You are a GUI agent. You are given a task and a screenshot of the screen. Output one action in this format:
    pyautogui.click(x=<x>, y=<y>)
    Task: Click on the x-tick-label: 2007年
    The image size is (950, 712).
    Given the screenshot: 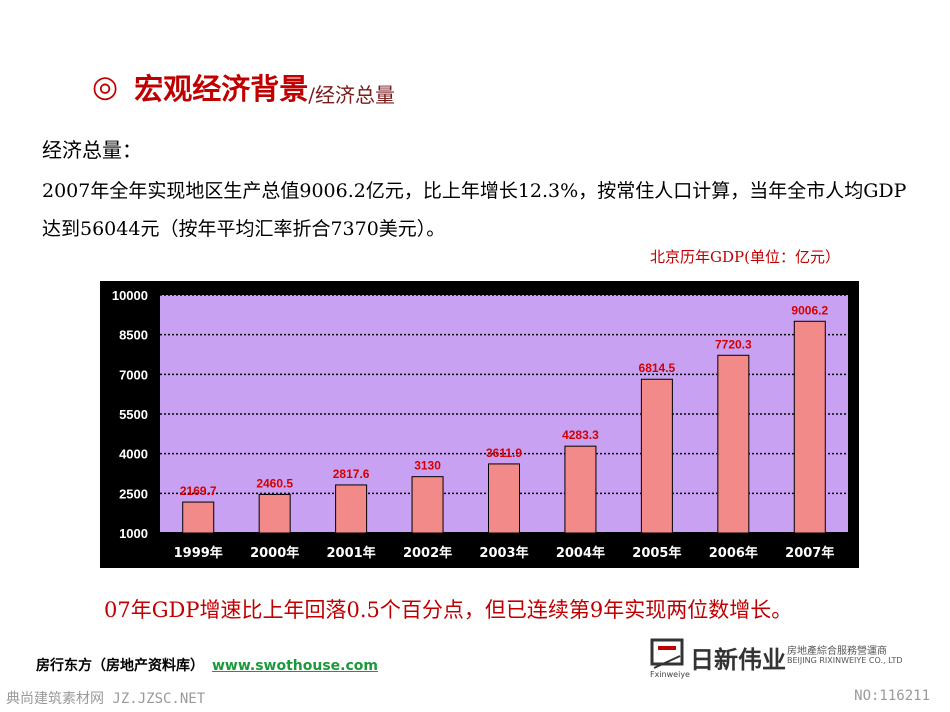 What is the action you would take?
    pyautogui.click(x=809, y=553)
    